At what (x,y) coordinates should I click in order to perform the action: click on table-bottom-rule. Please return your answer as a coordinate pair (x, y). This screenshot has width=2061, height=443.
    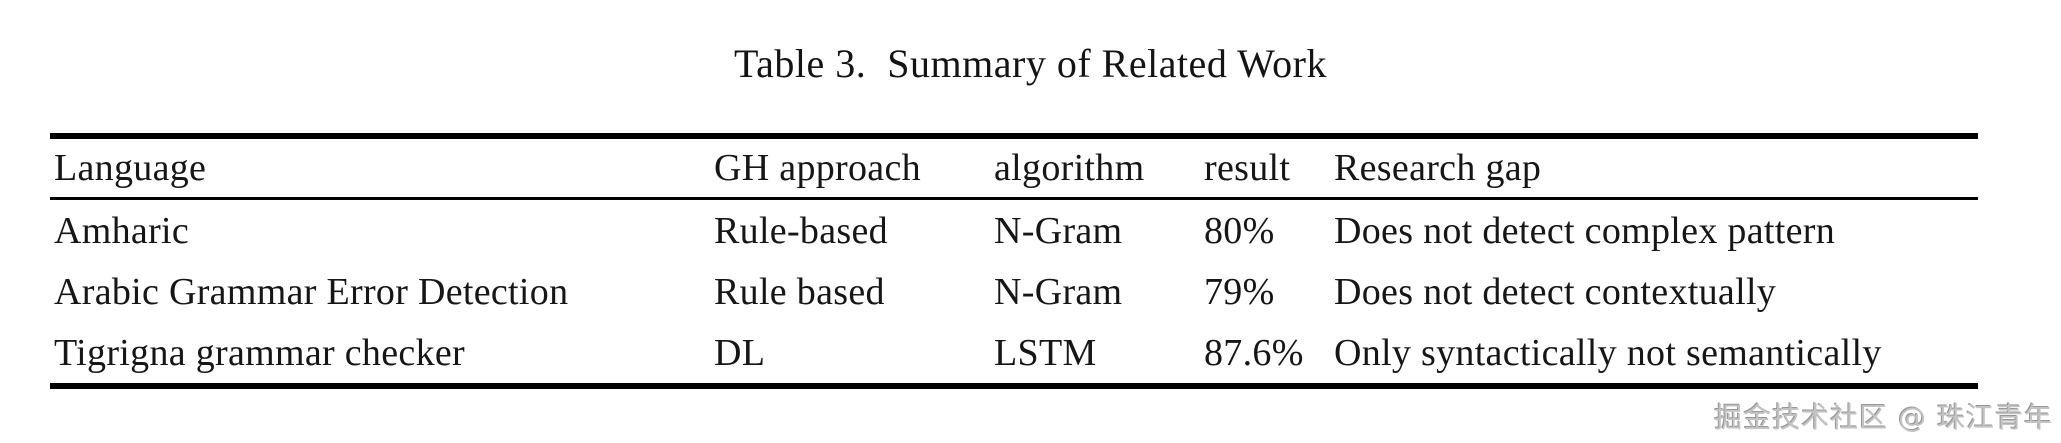
    Looking at the image, I should click on (1014, 386).